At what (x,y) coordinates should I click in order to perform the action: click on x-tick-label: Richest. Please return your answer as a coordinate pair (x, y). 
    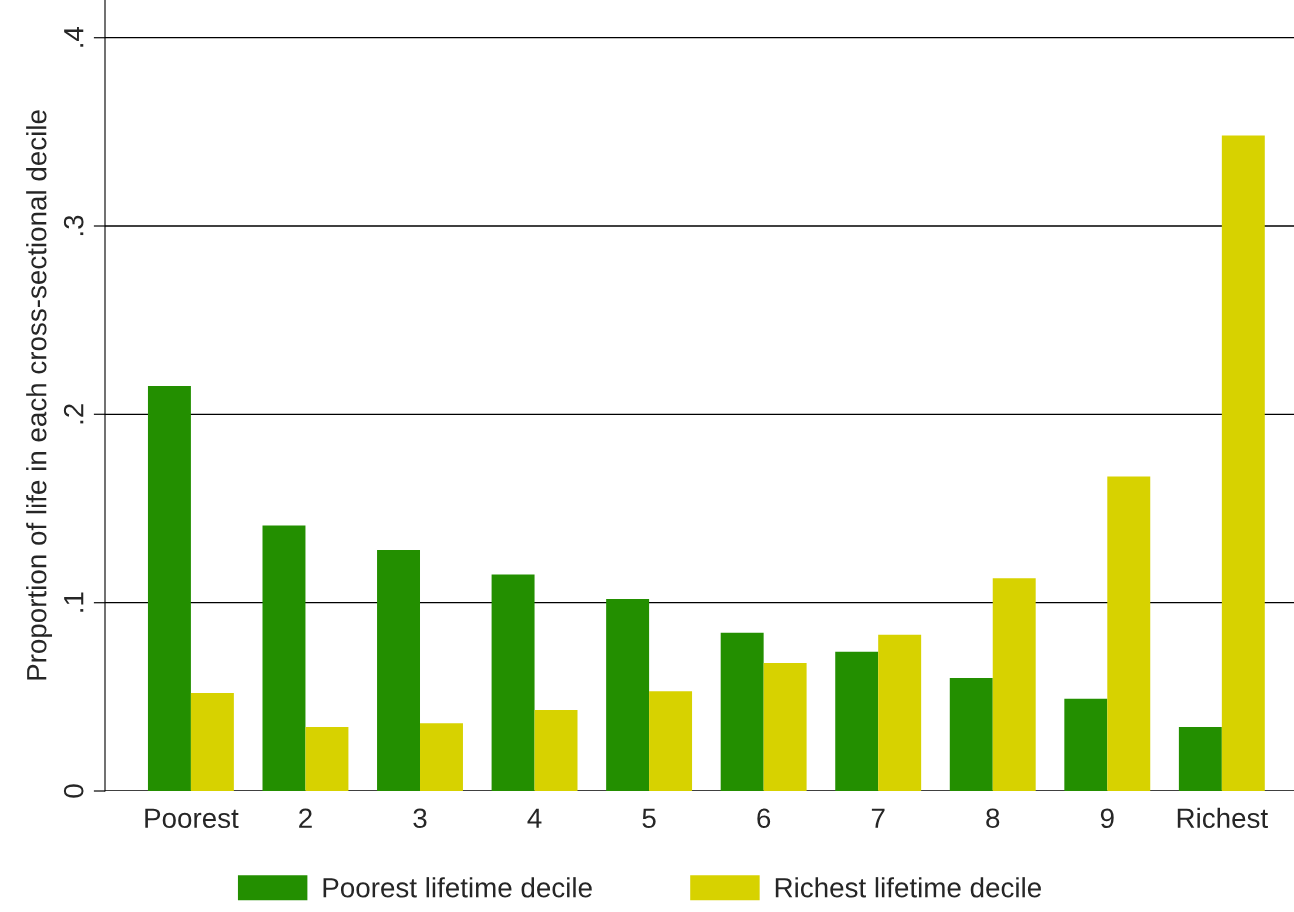
    Looking at the image, I should click on (1222, 818).